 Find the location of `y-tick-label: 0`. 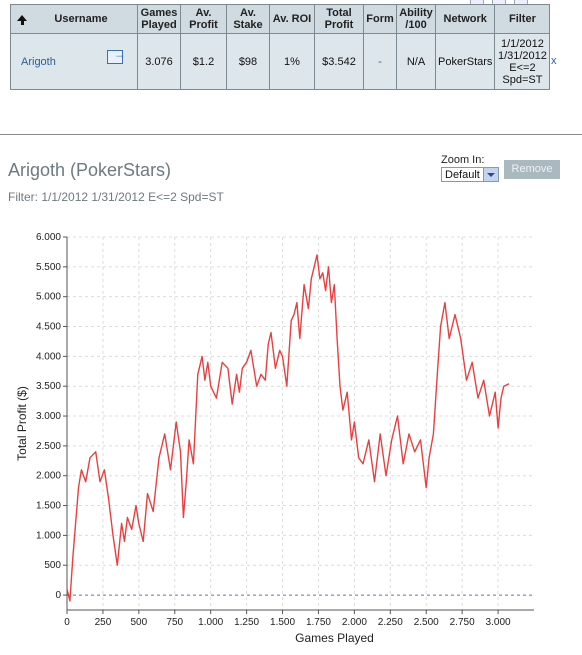

y-tick-label: 0 is located at coordinates (58, 595).